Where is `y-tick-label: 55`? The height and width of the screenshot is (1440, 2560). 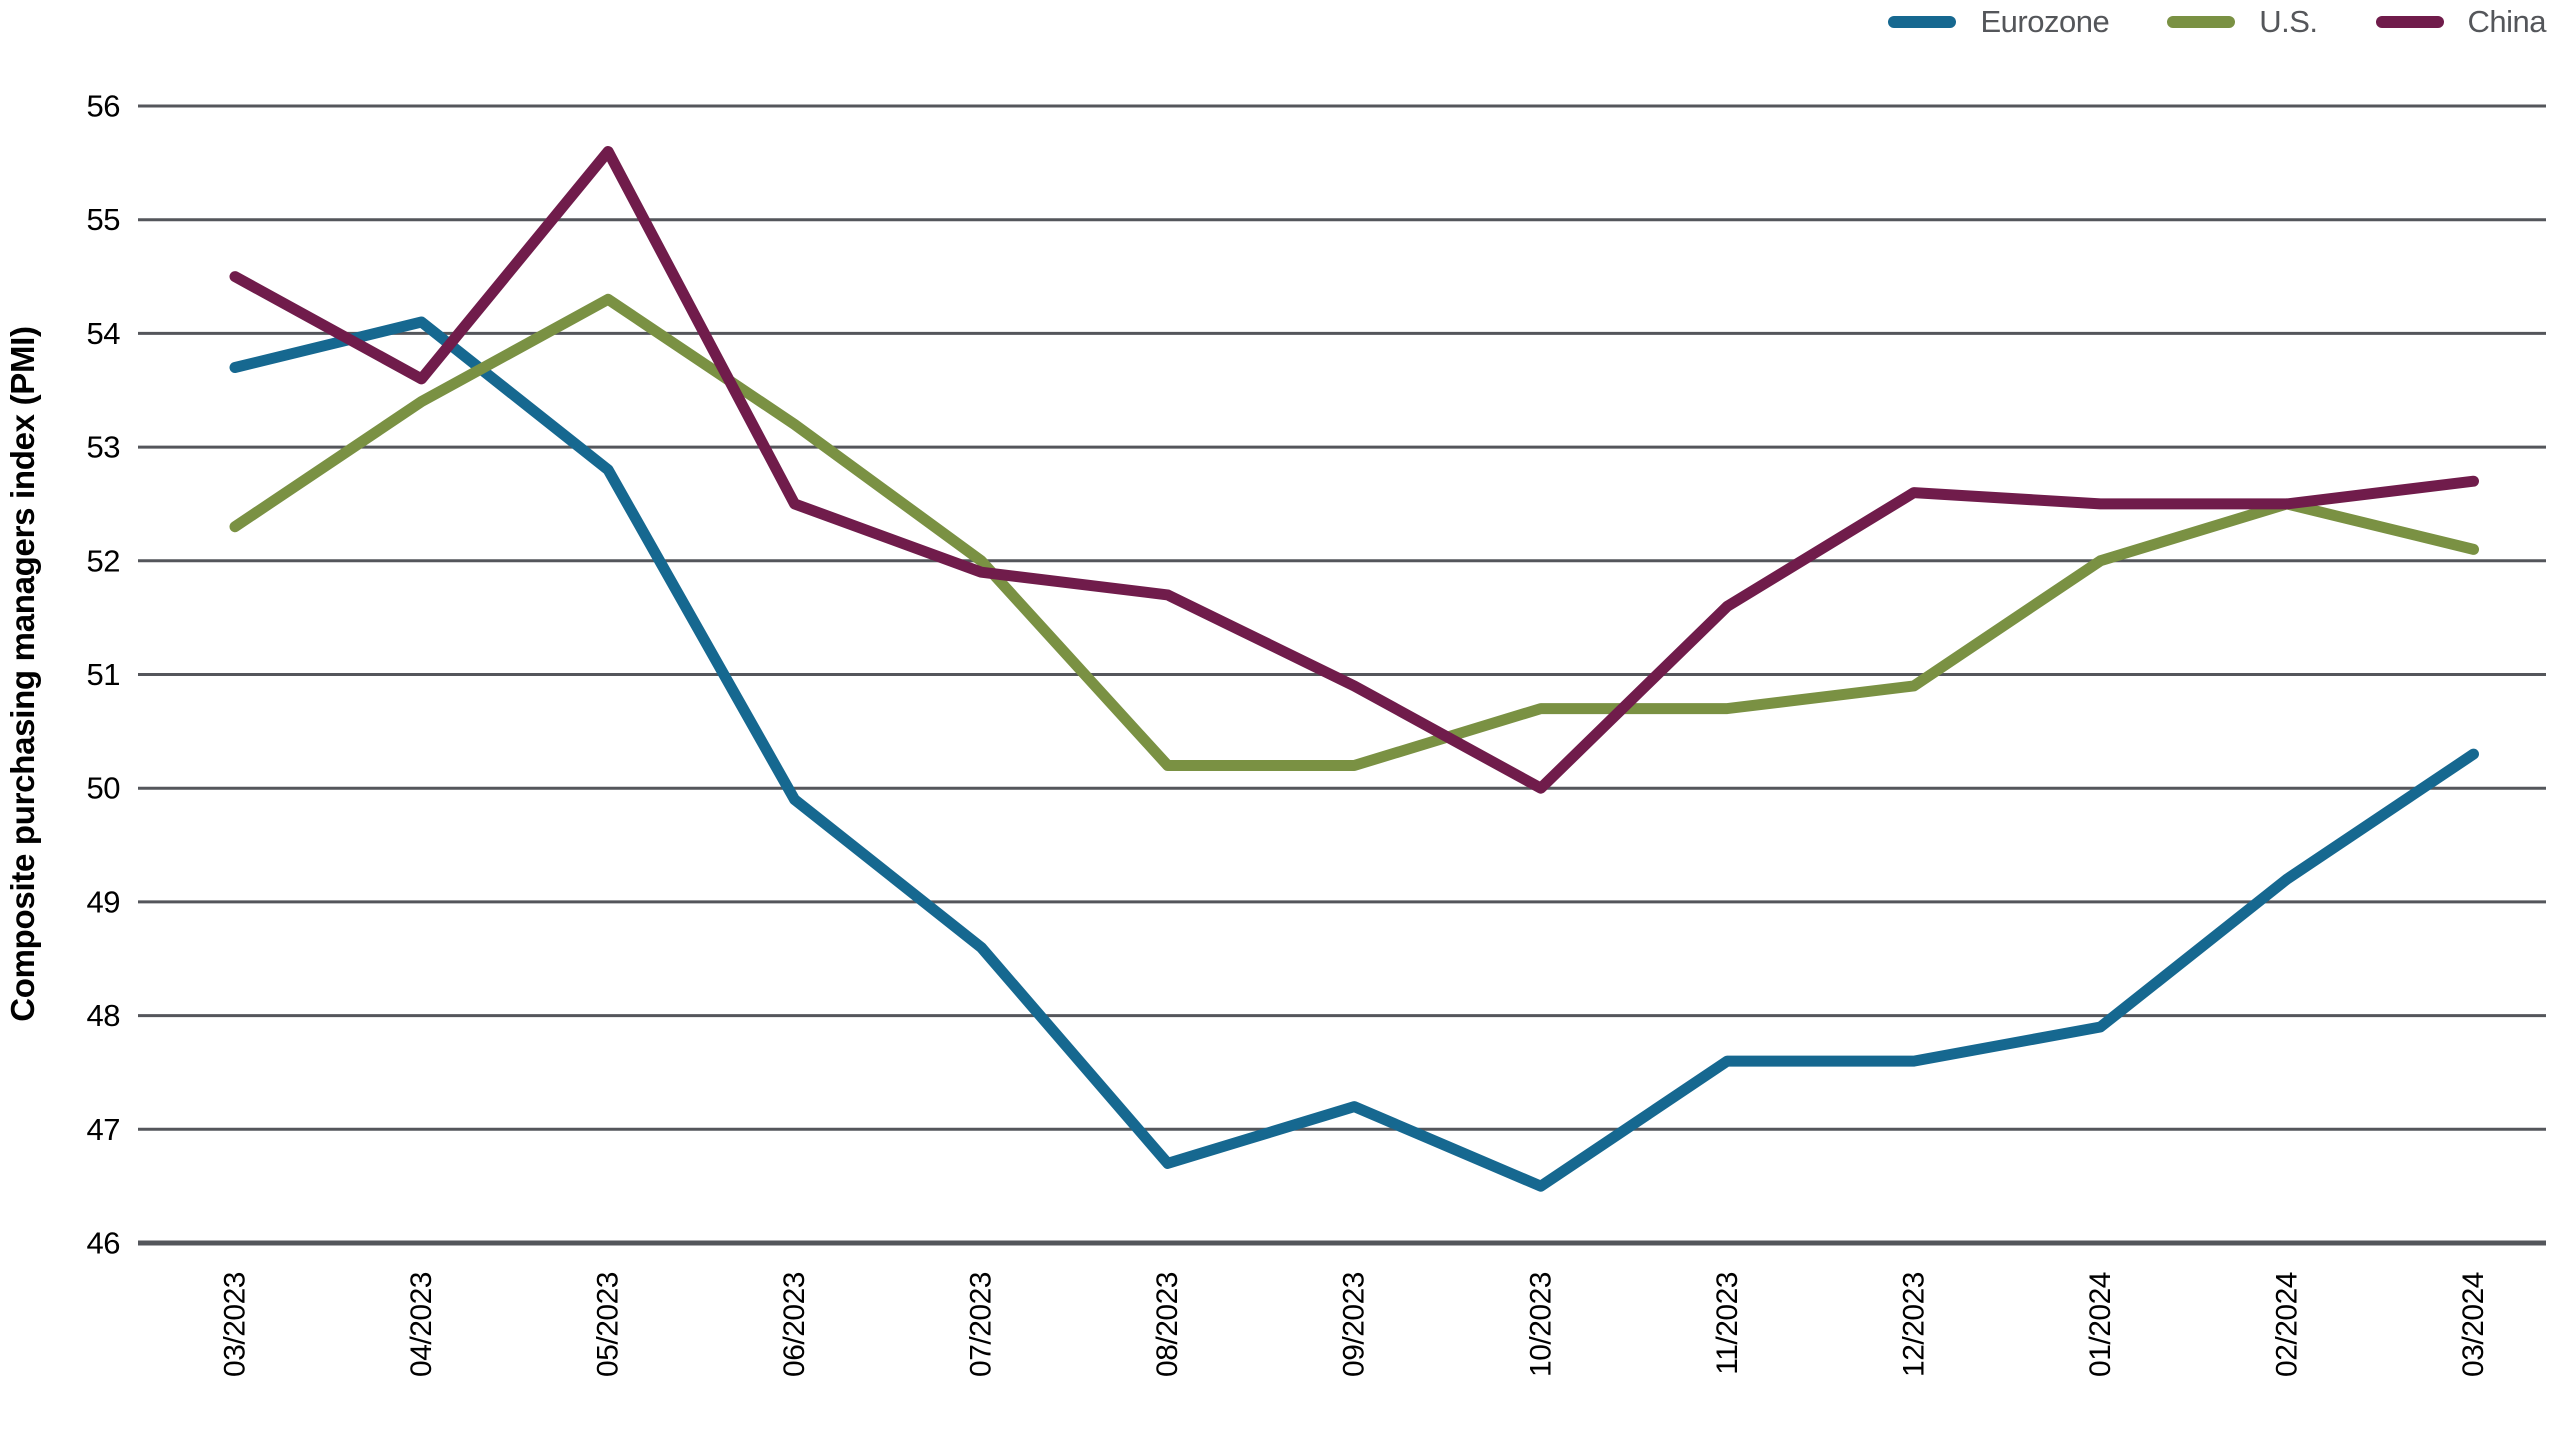
y-tick-label: 55 is located at coordinates (103, 219).